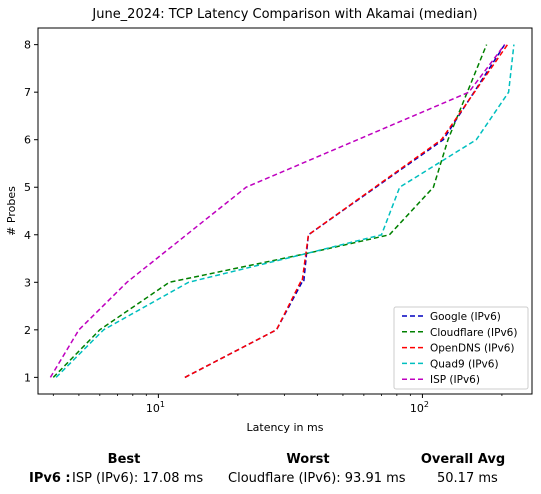 The height and width of the screenshot is (494, 541). Describe the element at coordinates (455, 380) in the screenshot. I see `legend-label: ISP (IPv6)` at that location.